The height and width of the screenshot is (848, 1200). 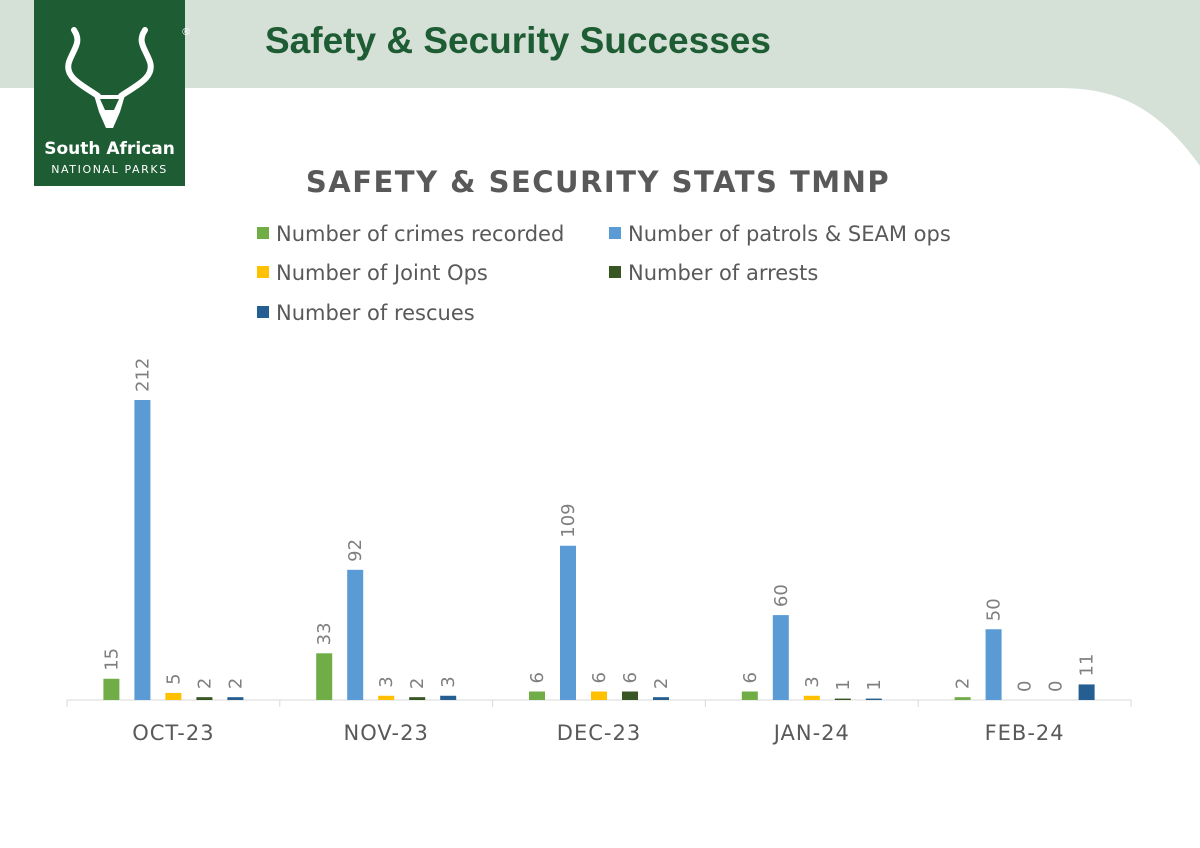 What do you see at coordinates (173, 733) in the screenshot?
I see `category-label-oct-23: OCT-23` at bounding box center [173, 733].